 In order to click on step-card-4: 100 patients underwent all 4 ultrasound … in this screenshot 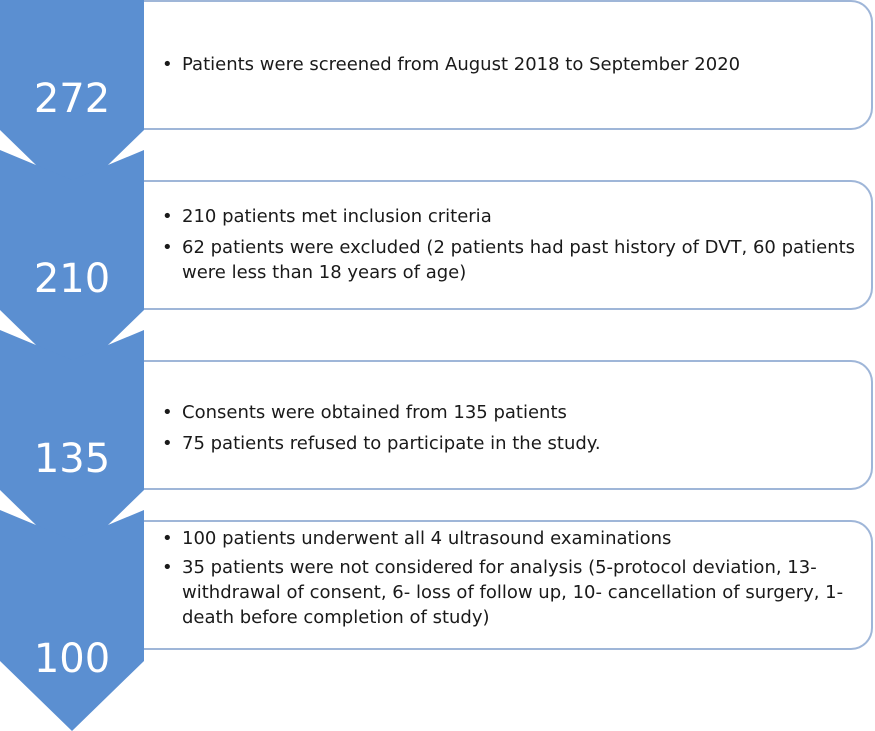, I will do `click(508, 585)`.